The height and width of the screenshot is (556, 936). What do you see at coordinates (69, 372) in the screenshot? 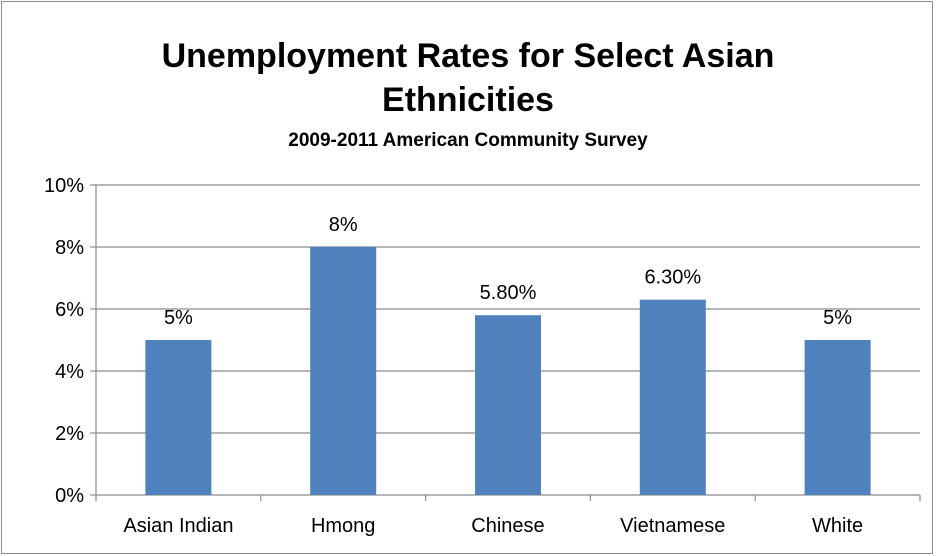
I see `y-tick-label: 4%` at bounding box center [69, 372].